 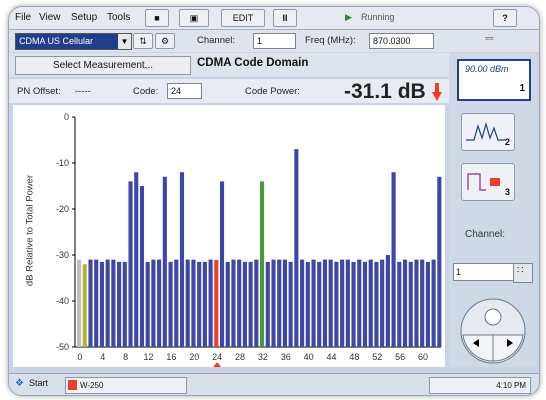 I want to click on taskbar-app-button: W-250, so click(x=126, y=385).